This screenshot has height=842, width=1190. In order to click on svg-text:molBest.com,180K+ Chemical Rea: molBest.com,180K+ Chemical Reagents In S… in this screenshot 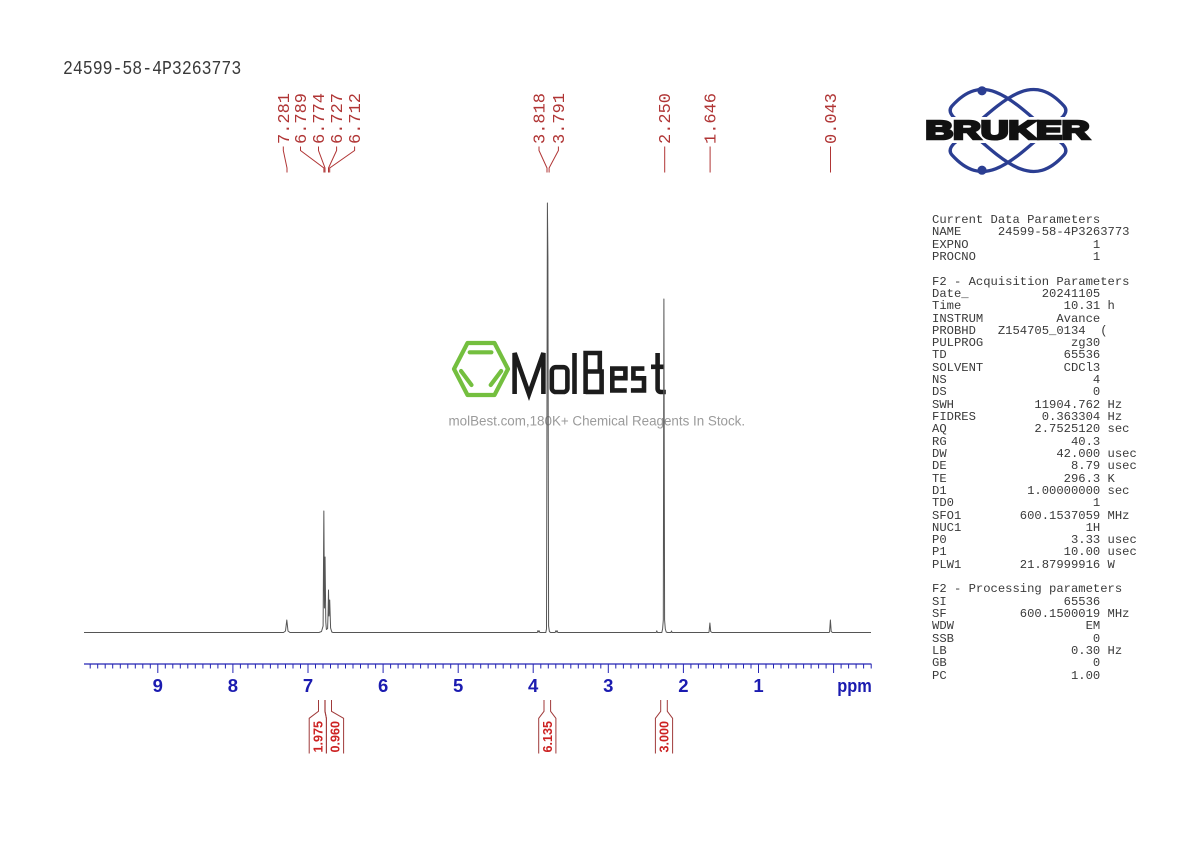, I will do `click(597, 421)`.